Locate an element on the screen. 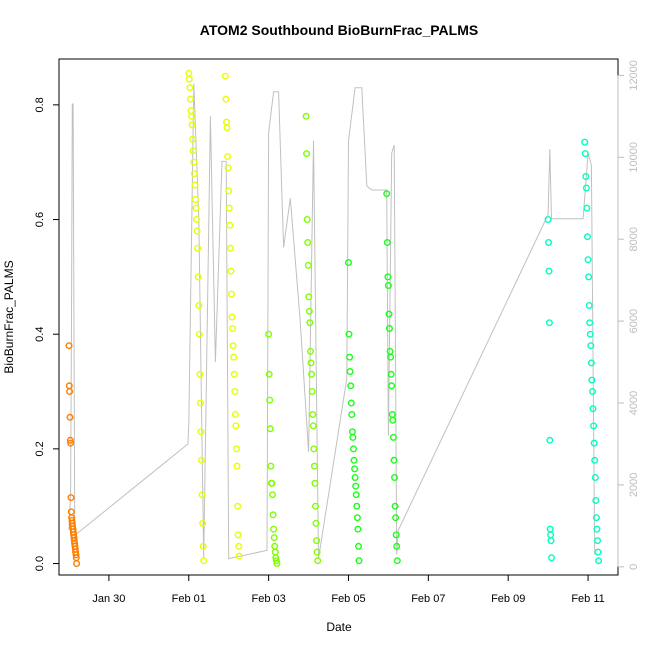  y-tick-label: 0.4 is located at coordinates (40, 334).